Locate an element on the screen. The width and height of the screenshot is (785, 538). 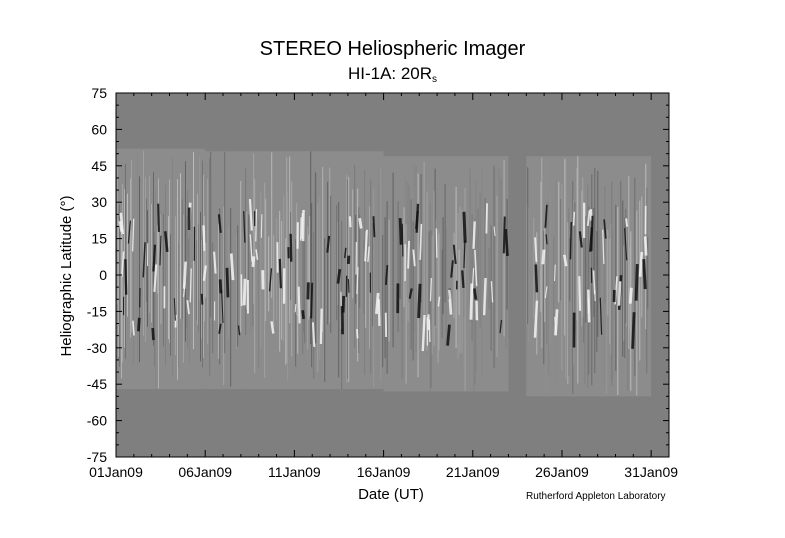
x-tick-label: 01Jan09 is located at coordinates (116, 472).